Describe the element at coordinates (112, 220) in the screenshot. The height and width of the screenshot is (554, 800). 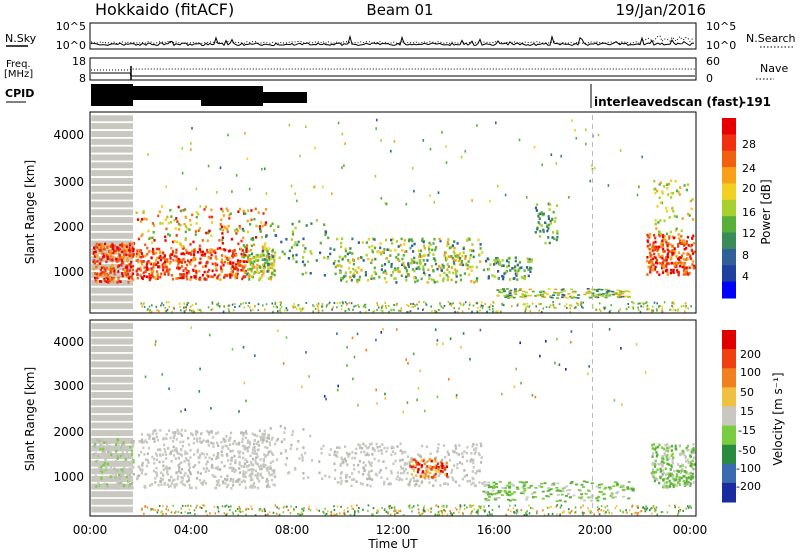
I see `range-gate-stripe` at that location.